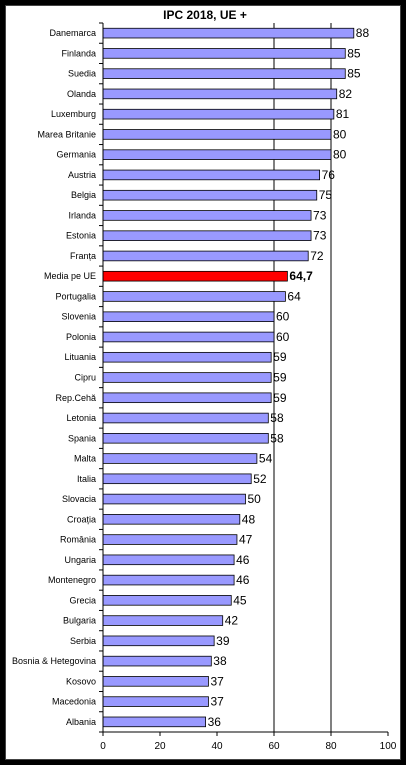 The image size is (406, 765). Describe the element at coordinates (81, 94) in the screenshot. I see `category-label: Olanda` at that location.